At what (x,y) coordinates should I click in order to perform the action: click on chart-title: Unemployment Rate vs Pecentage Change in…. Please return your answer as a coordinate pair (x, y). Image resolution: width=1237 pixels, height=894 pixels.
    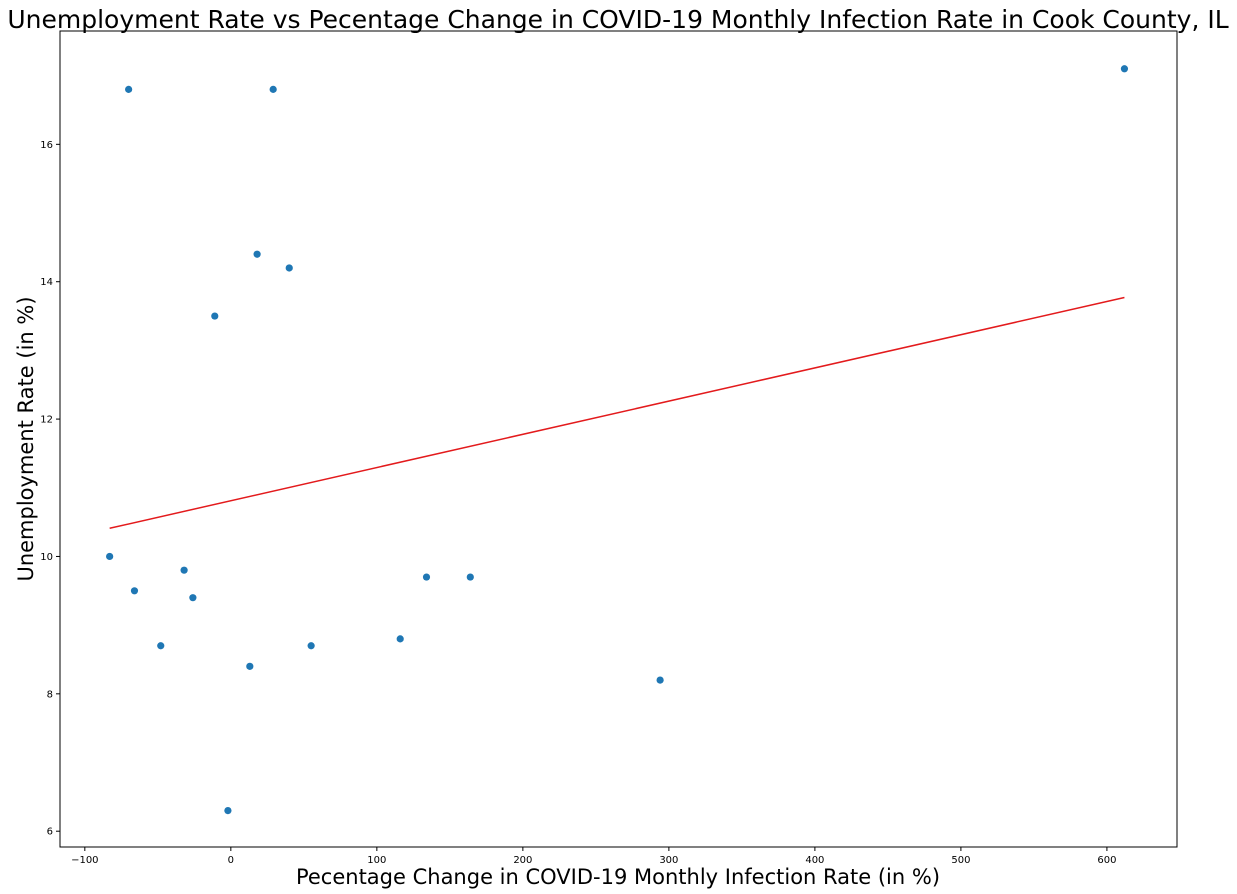
    Looking at the image, I should click on (617, 19).